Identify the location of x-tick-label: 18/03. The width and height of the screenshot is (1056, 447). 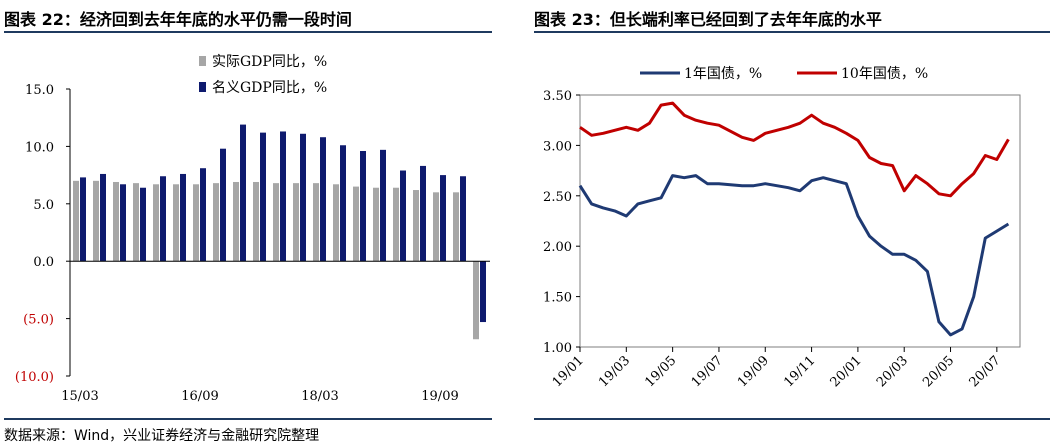
(319, 396).